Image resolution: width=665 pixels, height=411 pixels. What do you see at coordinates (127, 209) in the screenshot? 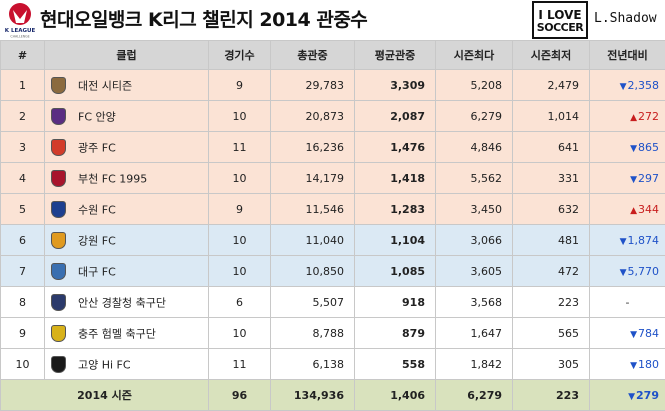
I see `club-cell: 수원 FC` at bounding box center [127, 209].